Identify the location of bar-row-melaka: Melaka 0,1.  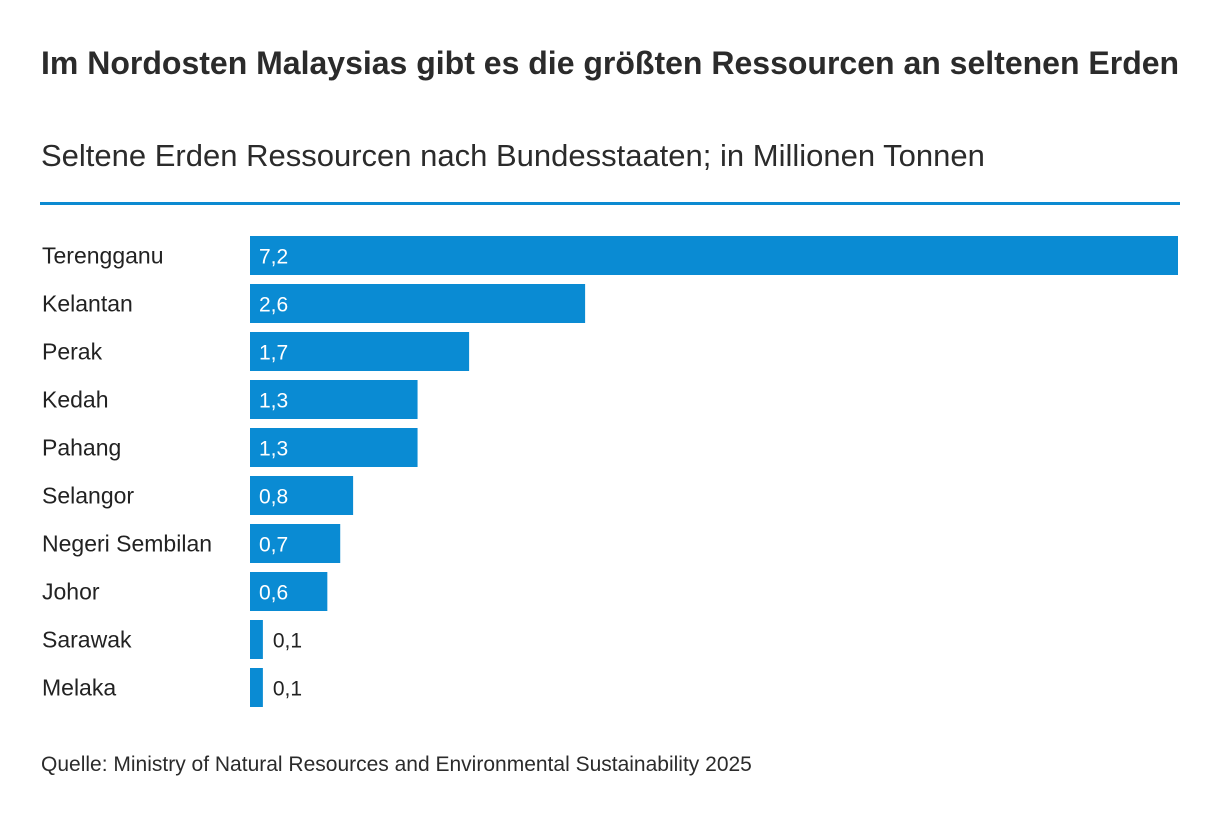
(172, 687).